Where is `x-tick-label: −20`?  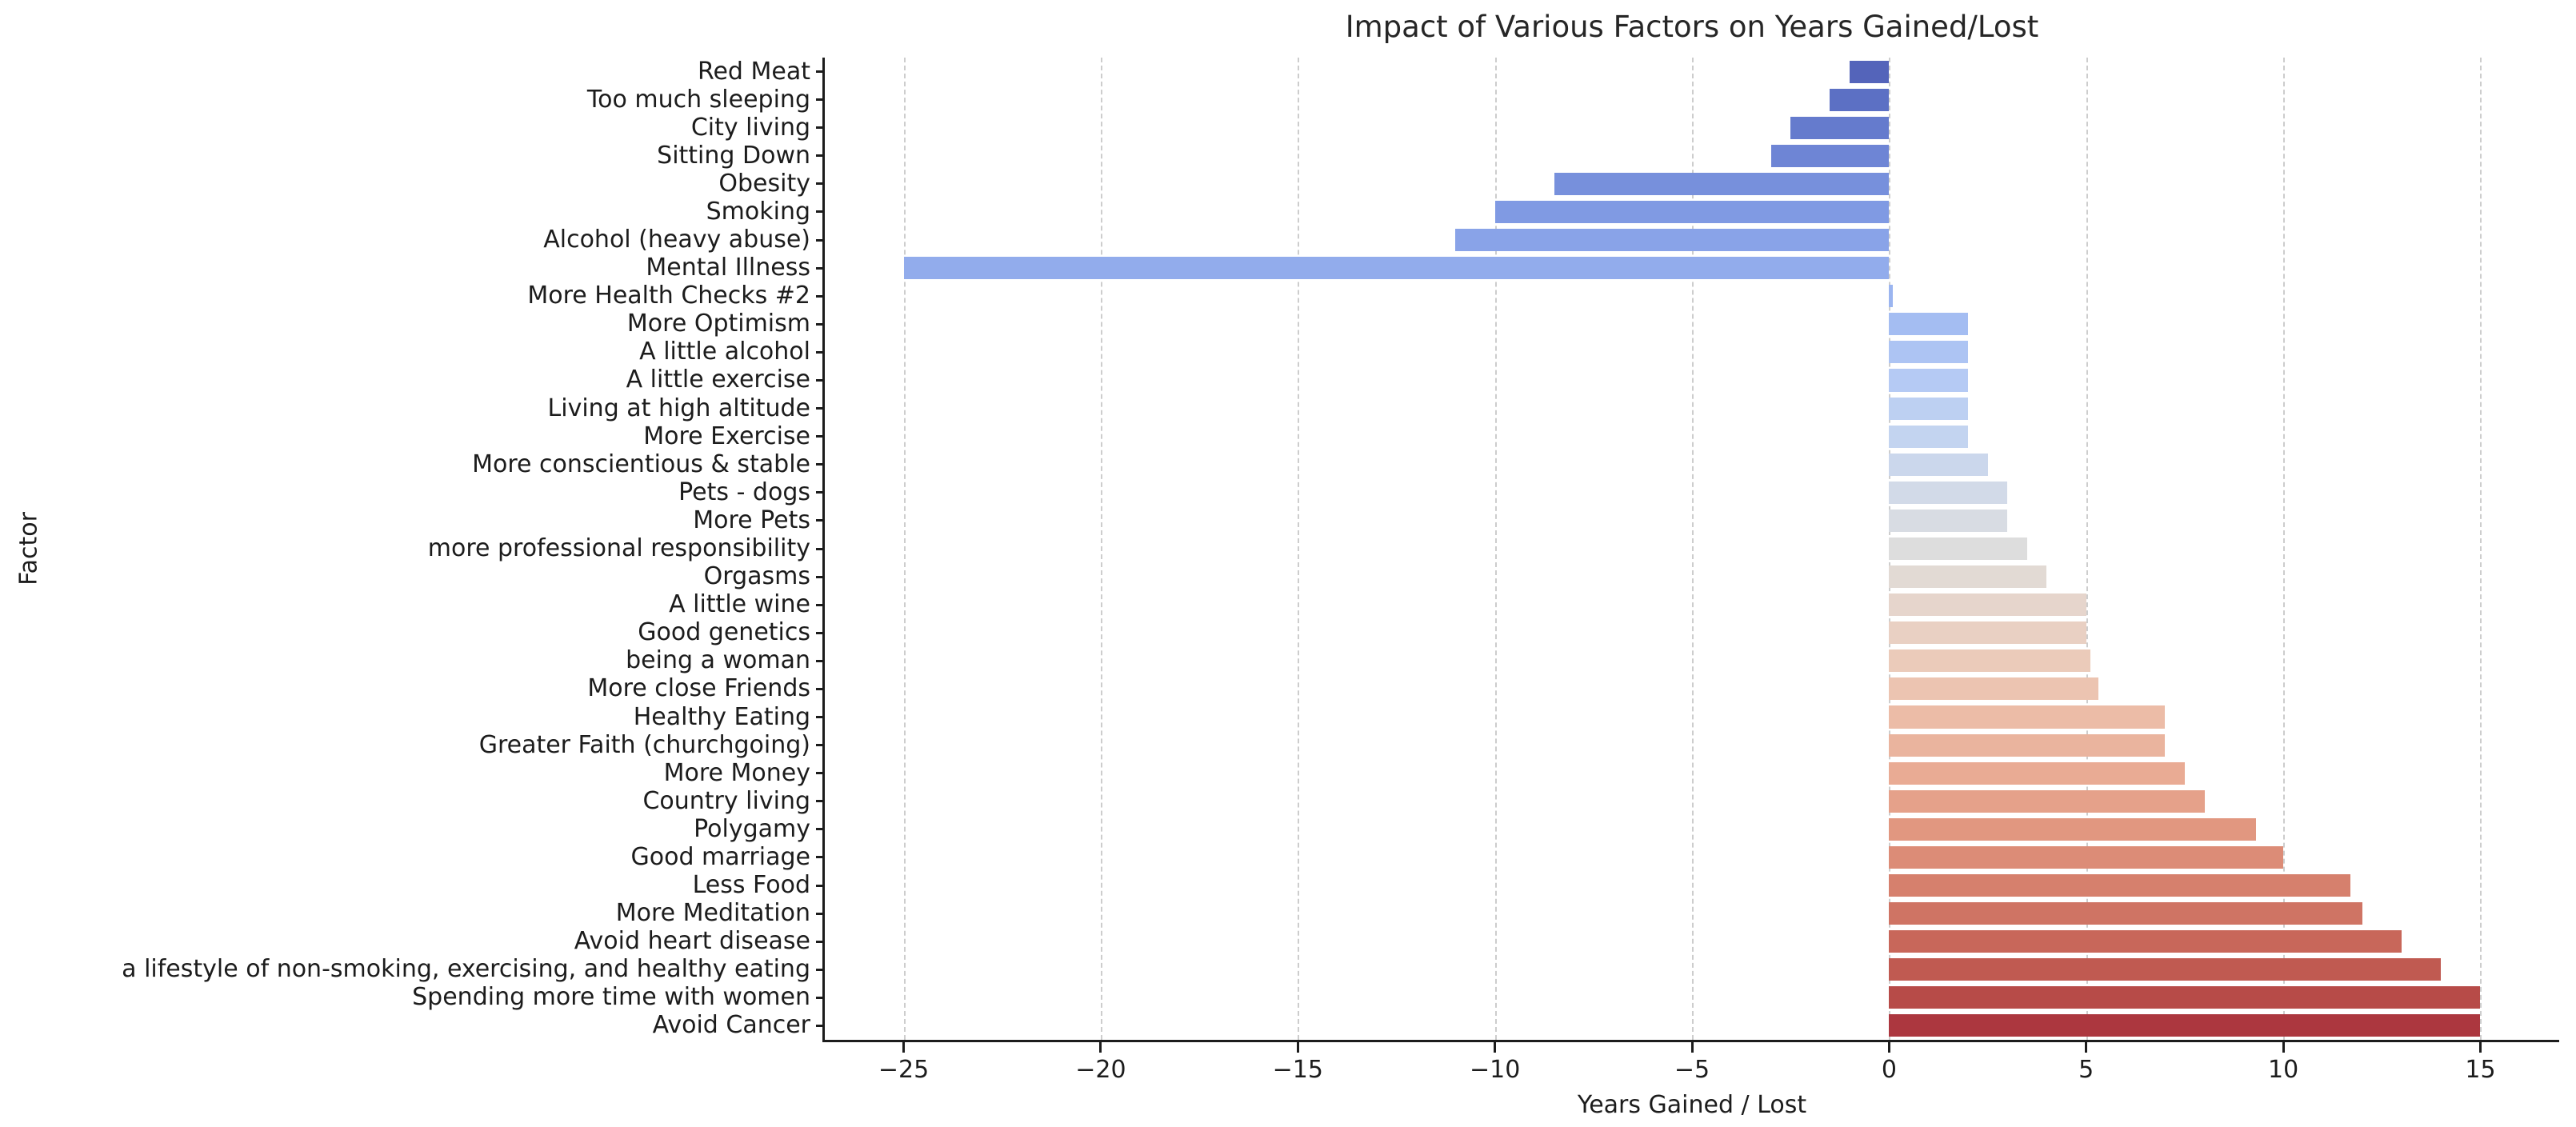 x-tick-label: −20 is located at coordinates (1100, 1070).